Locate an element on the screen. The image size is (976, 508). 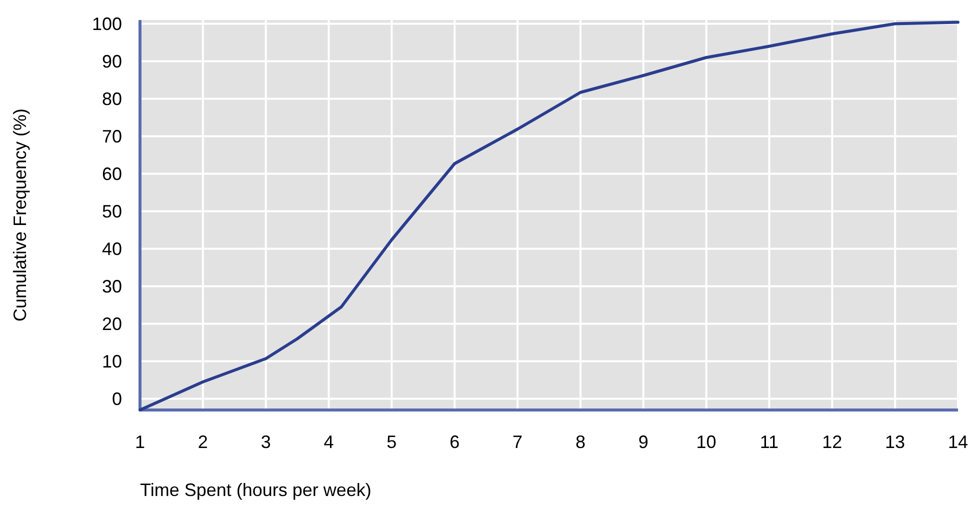
x-tick-label: 4 is located at coordinates (329, 442).